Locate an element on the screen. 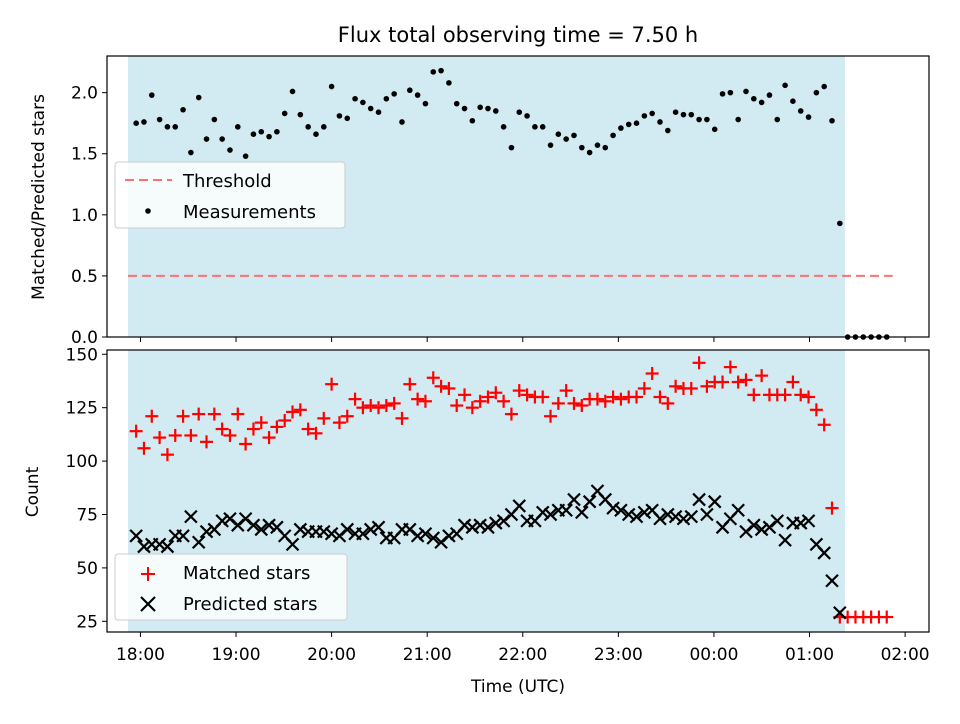 The image size is (960, 724). top-legend-box is located at coordinates (230, 195).